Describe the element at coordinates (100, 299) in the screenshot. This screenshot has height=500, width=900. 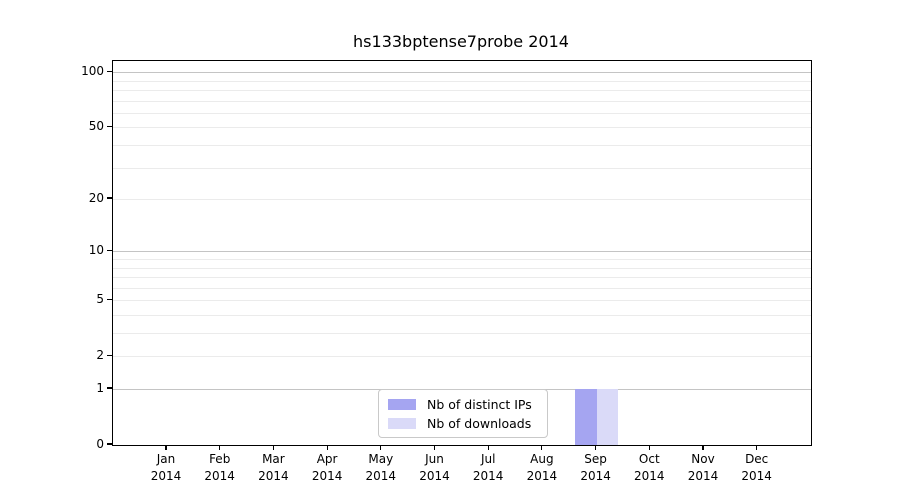
I see `y-tick-label: 5` at that location.